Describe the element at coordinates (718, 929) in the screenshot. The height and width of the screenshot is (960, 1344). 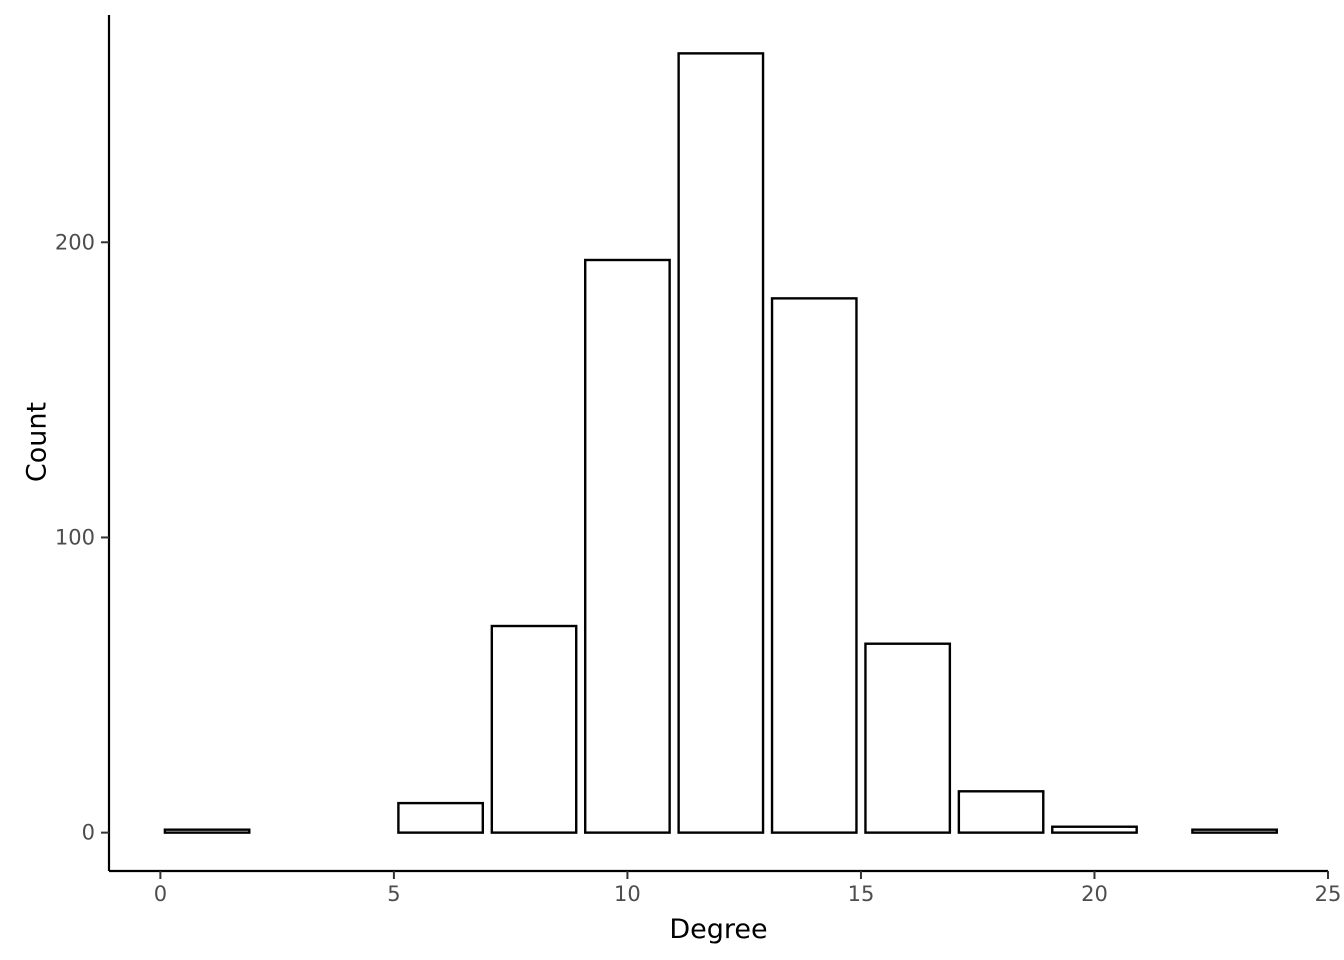
I see `x-axis-title: Degree` at that location.